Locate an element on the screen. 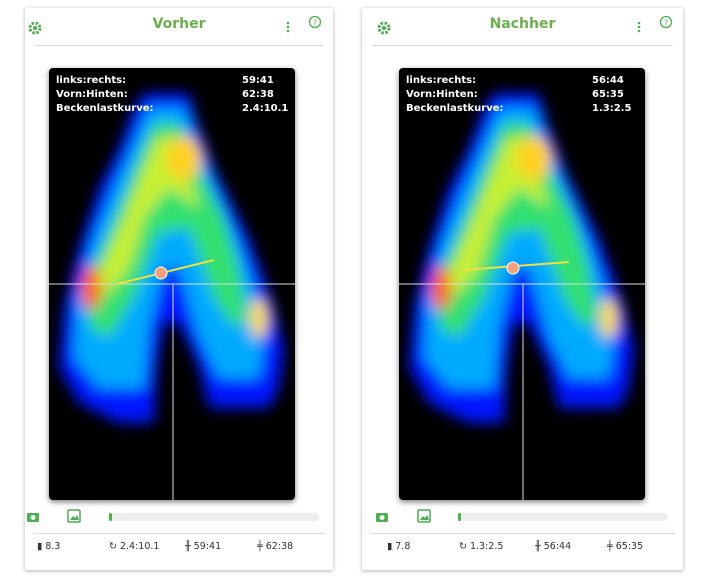 This screenshot has width=720, height=588. footer-value: 56:44 is located at coordinates (557, 546).